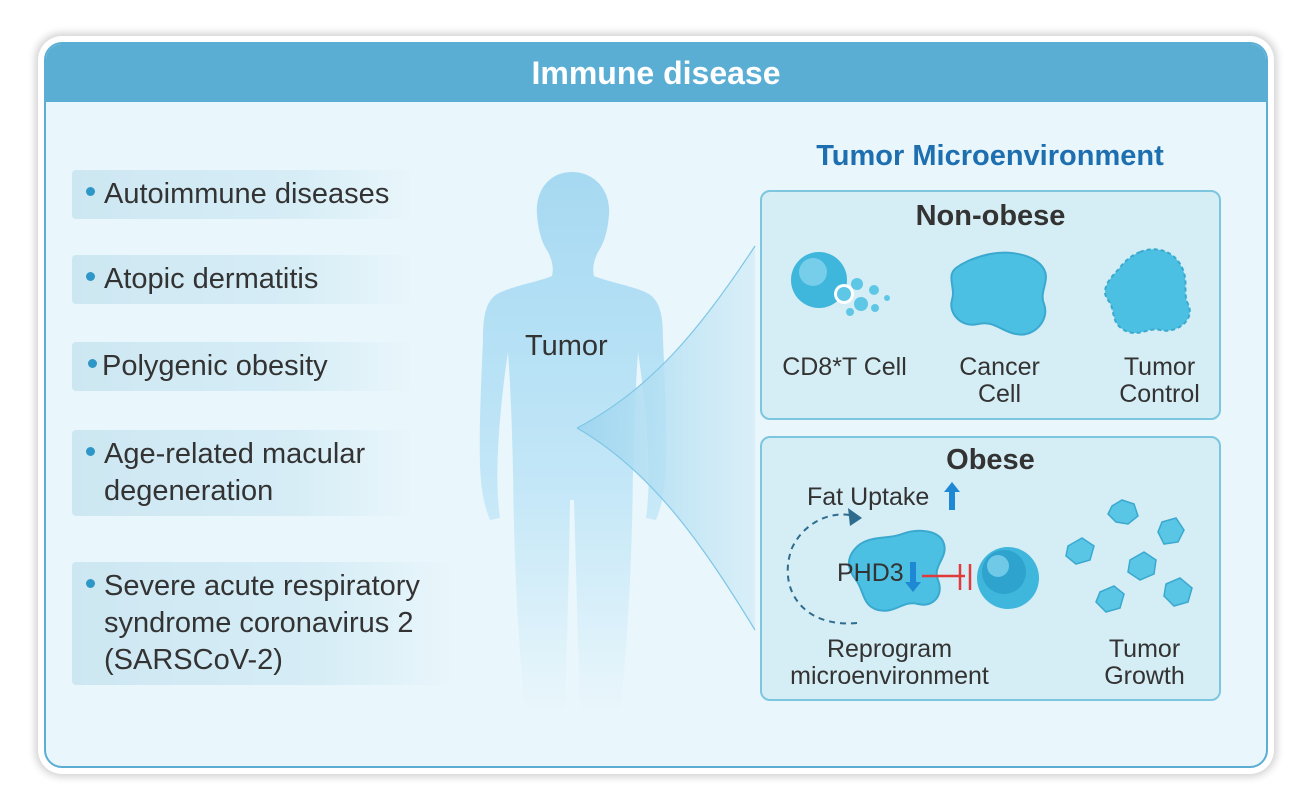 The image size is (1314, 810). Describe the element at coordinates (840, 284) in the screenshot. I see `cd8-t-cell-icon` at that location.